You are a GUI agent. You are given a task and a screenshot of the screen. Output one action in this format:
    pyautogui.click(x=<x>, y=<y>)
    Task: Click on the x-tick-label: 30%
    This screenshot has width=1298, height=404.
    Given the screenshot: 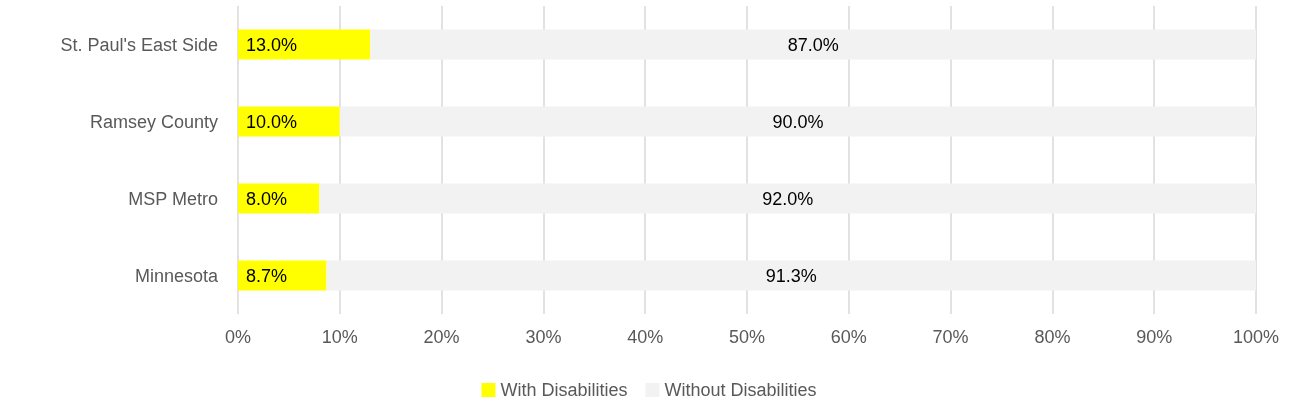 What is the action you would take?
    pyautogui.click(x=543, y=337)
    